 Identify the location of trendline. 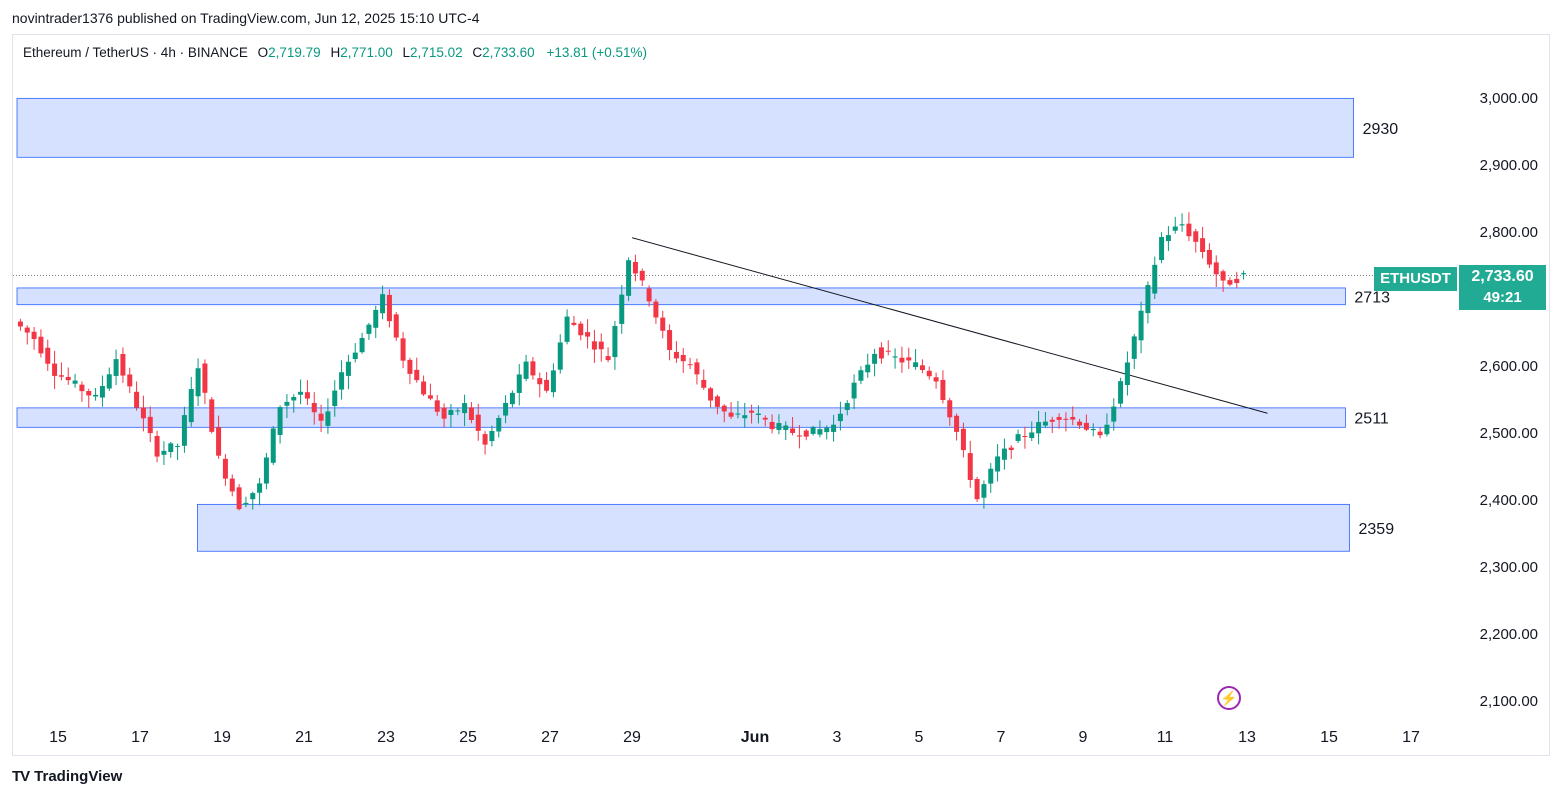
(949, 325).